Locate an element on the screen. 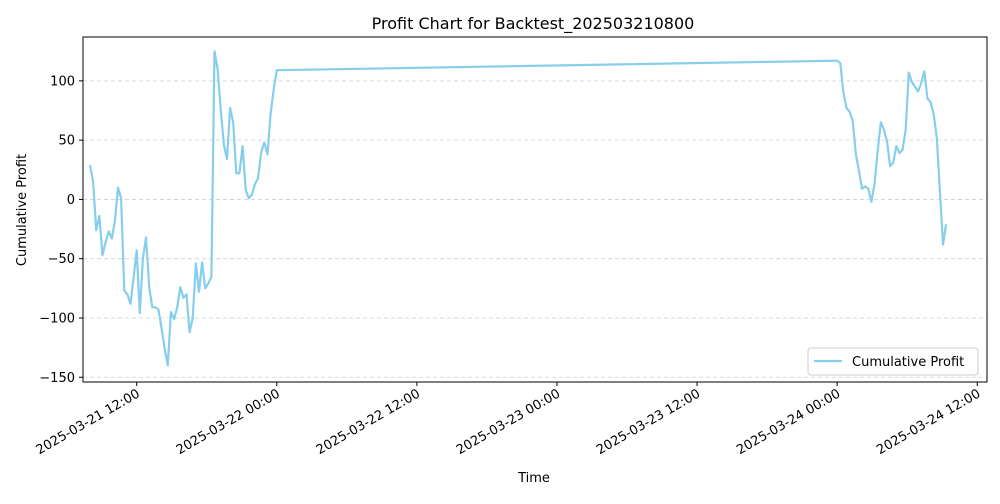 The image size is (1000, 504). x-tick-label: 2025-03-23 12:00 is located at coordinates (648, 422).